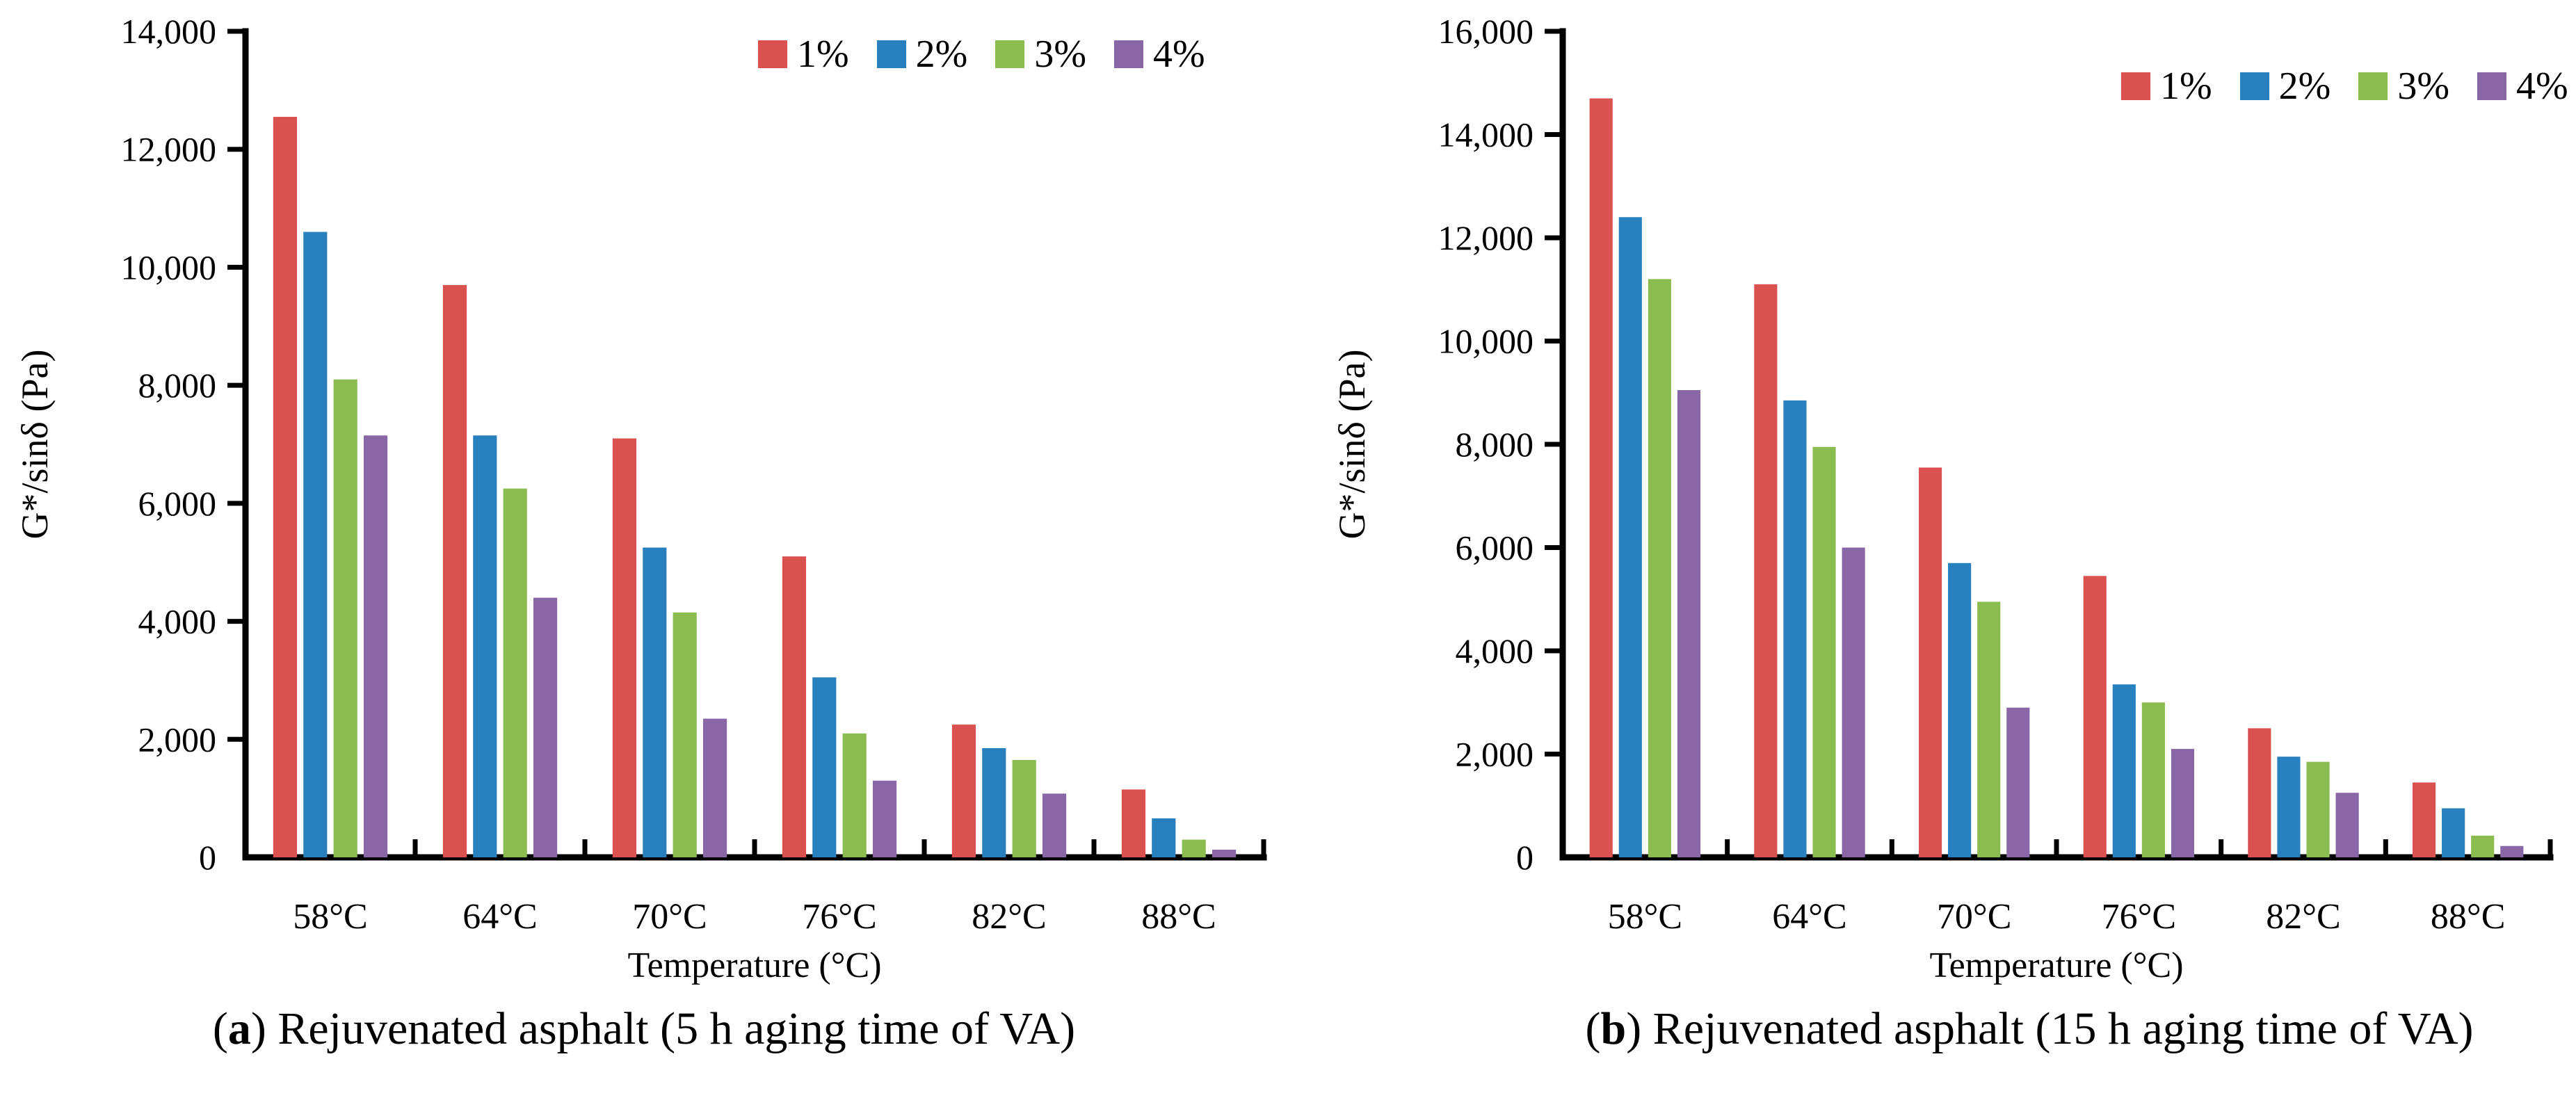  Describe the element at coordinates (220, 1028) in the screenshot. I see `caption-a-open: (` at that location.